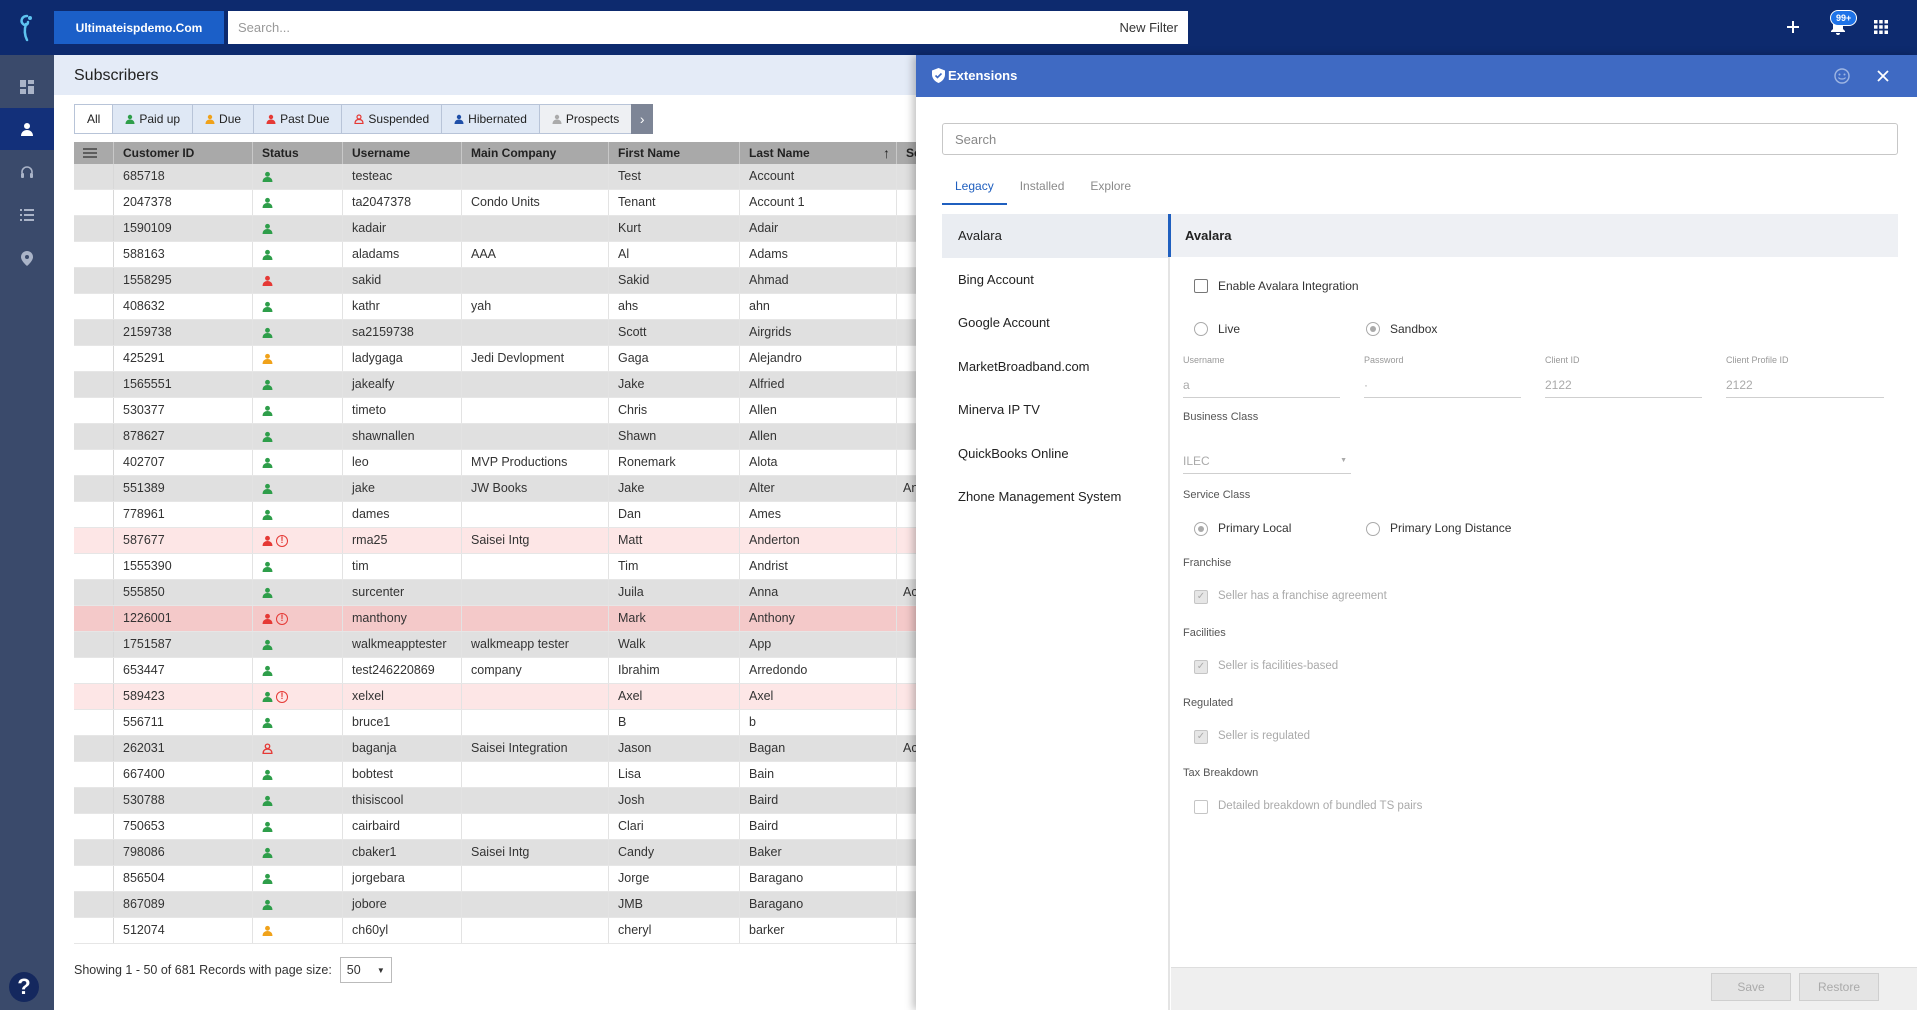 The image size is (1917, 1010). What do you see at coordinates (1842, 76) in the screenshot?
I see `smiley-icon` at bounding box center [1842, 76].